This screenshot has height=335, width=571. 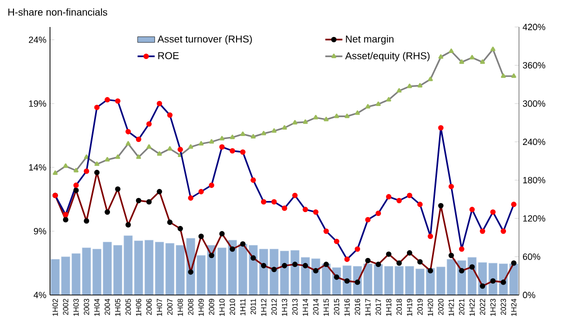 What do you see at coordinates (37, 39) in the screenshot?
I see `y-tick-label: 24%` at bounding box center [37, 39].